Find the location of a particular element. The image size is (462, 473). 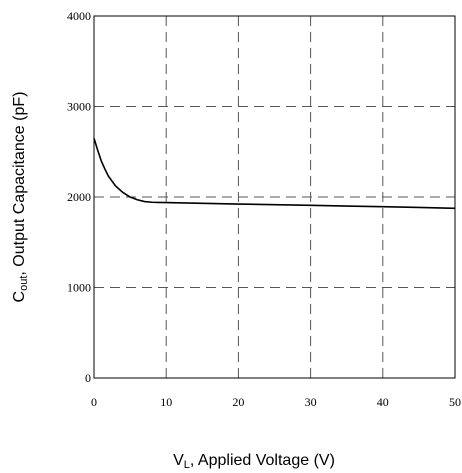

x-tick-label: 0 is located at coordinates (94, 402).